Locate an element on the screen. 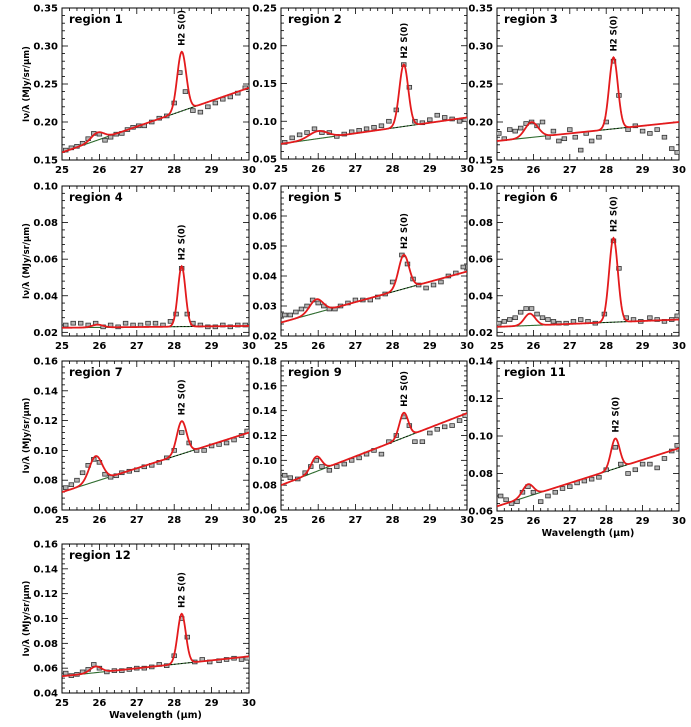 Image resolution: width=691 pixels, height=727 pixels. y-tick-label: 0.07 is located at coordinates (264, 187).